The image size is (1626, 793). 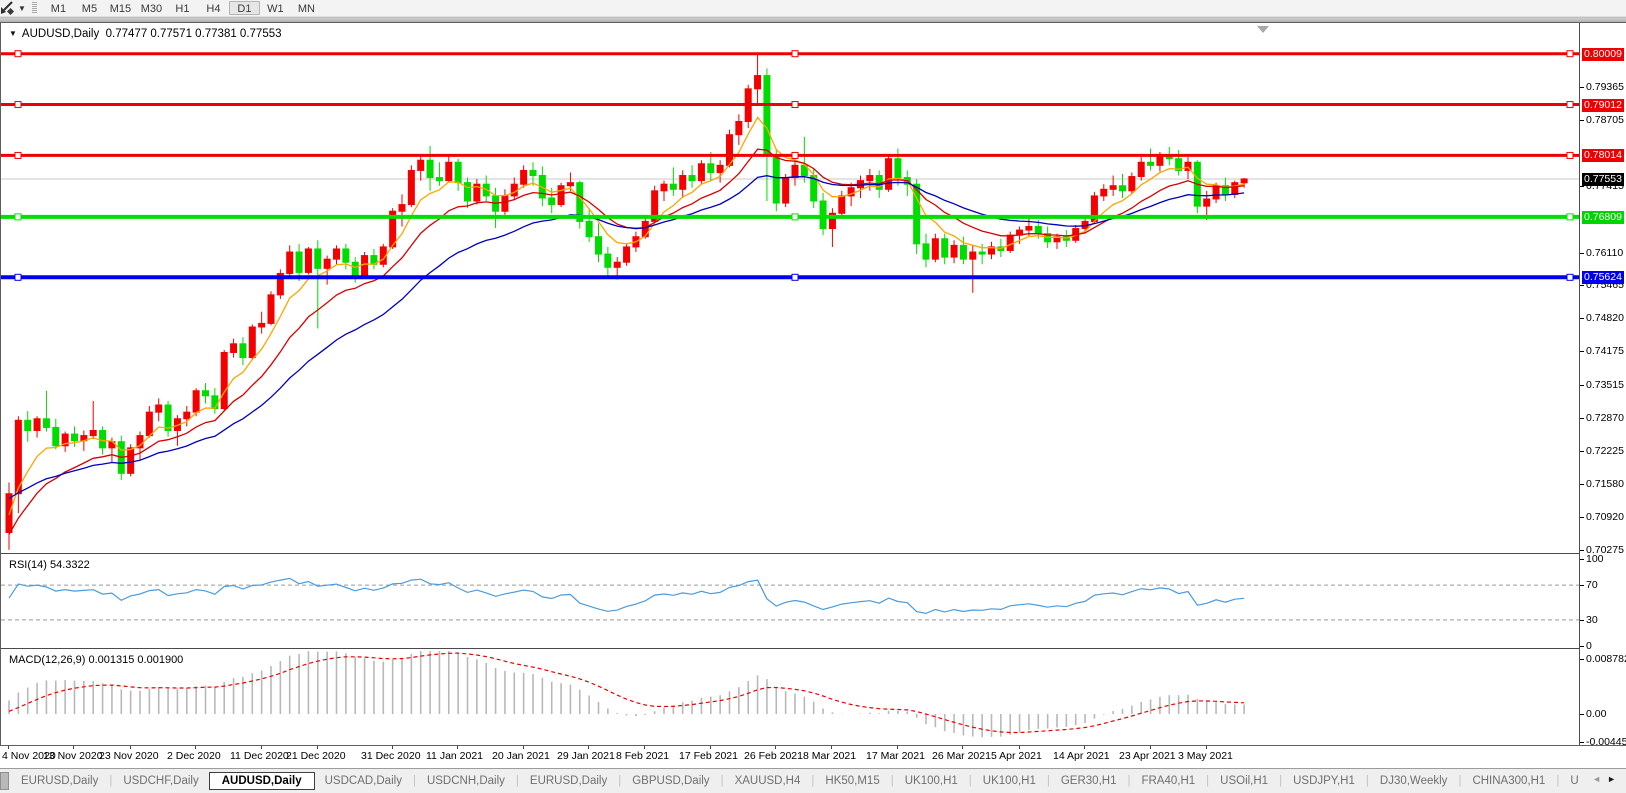 What do you see at coordinates (213, 9) in the screenshot?
I see `timeframe-button-H4: H4` at bounding box center [213, 9].